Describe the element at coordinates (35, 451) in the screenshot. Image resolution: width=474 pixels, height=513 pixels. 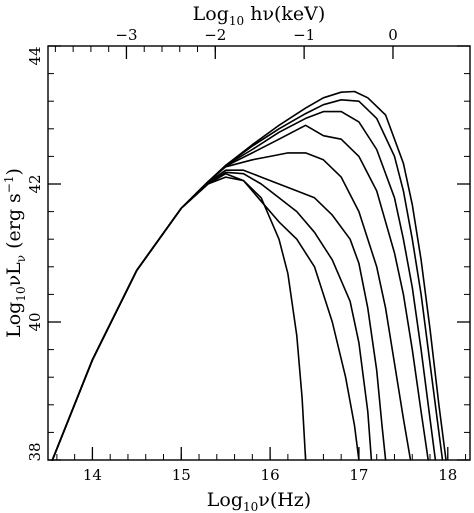
I see `y-tick-label: 38` at that location.